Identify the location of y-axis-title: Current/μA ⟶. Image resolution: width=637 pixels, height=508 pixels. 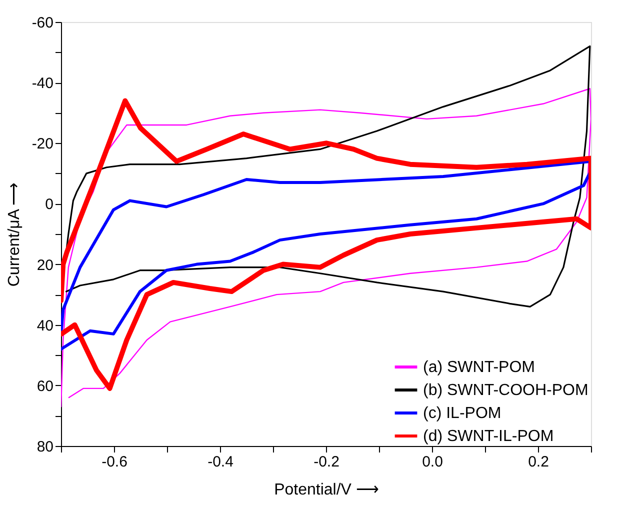
(14, 234).